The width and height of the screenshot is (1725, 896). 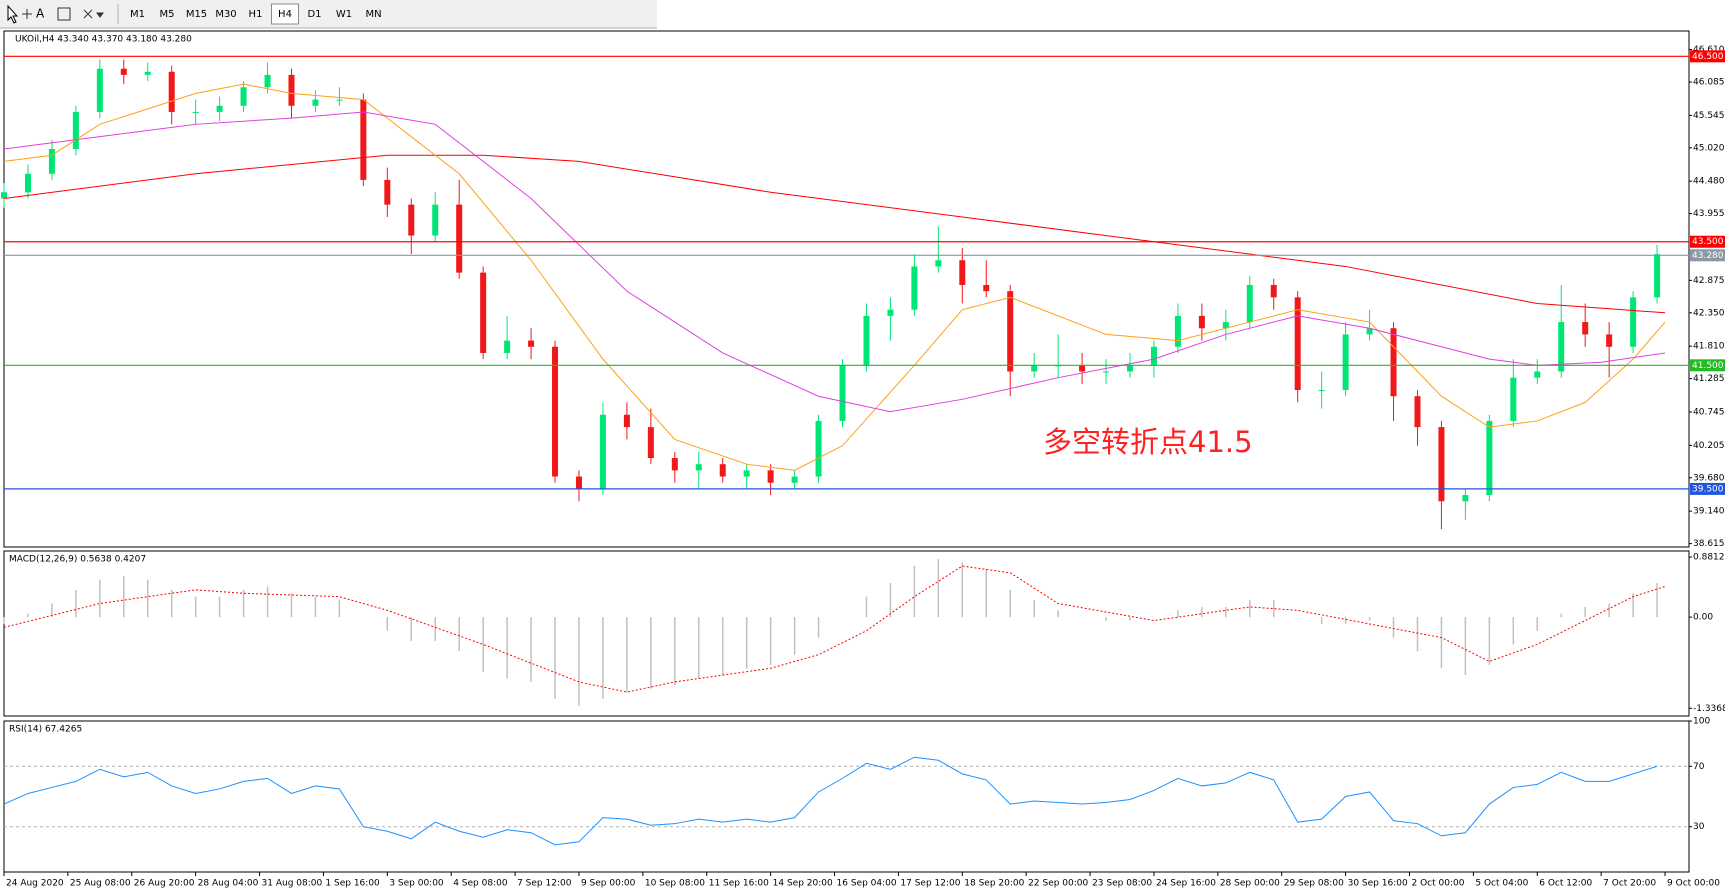 I want to click on x-tick-label: 11 Sep 16:00, so click(x=739, y=884).